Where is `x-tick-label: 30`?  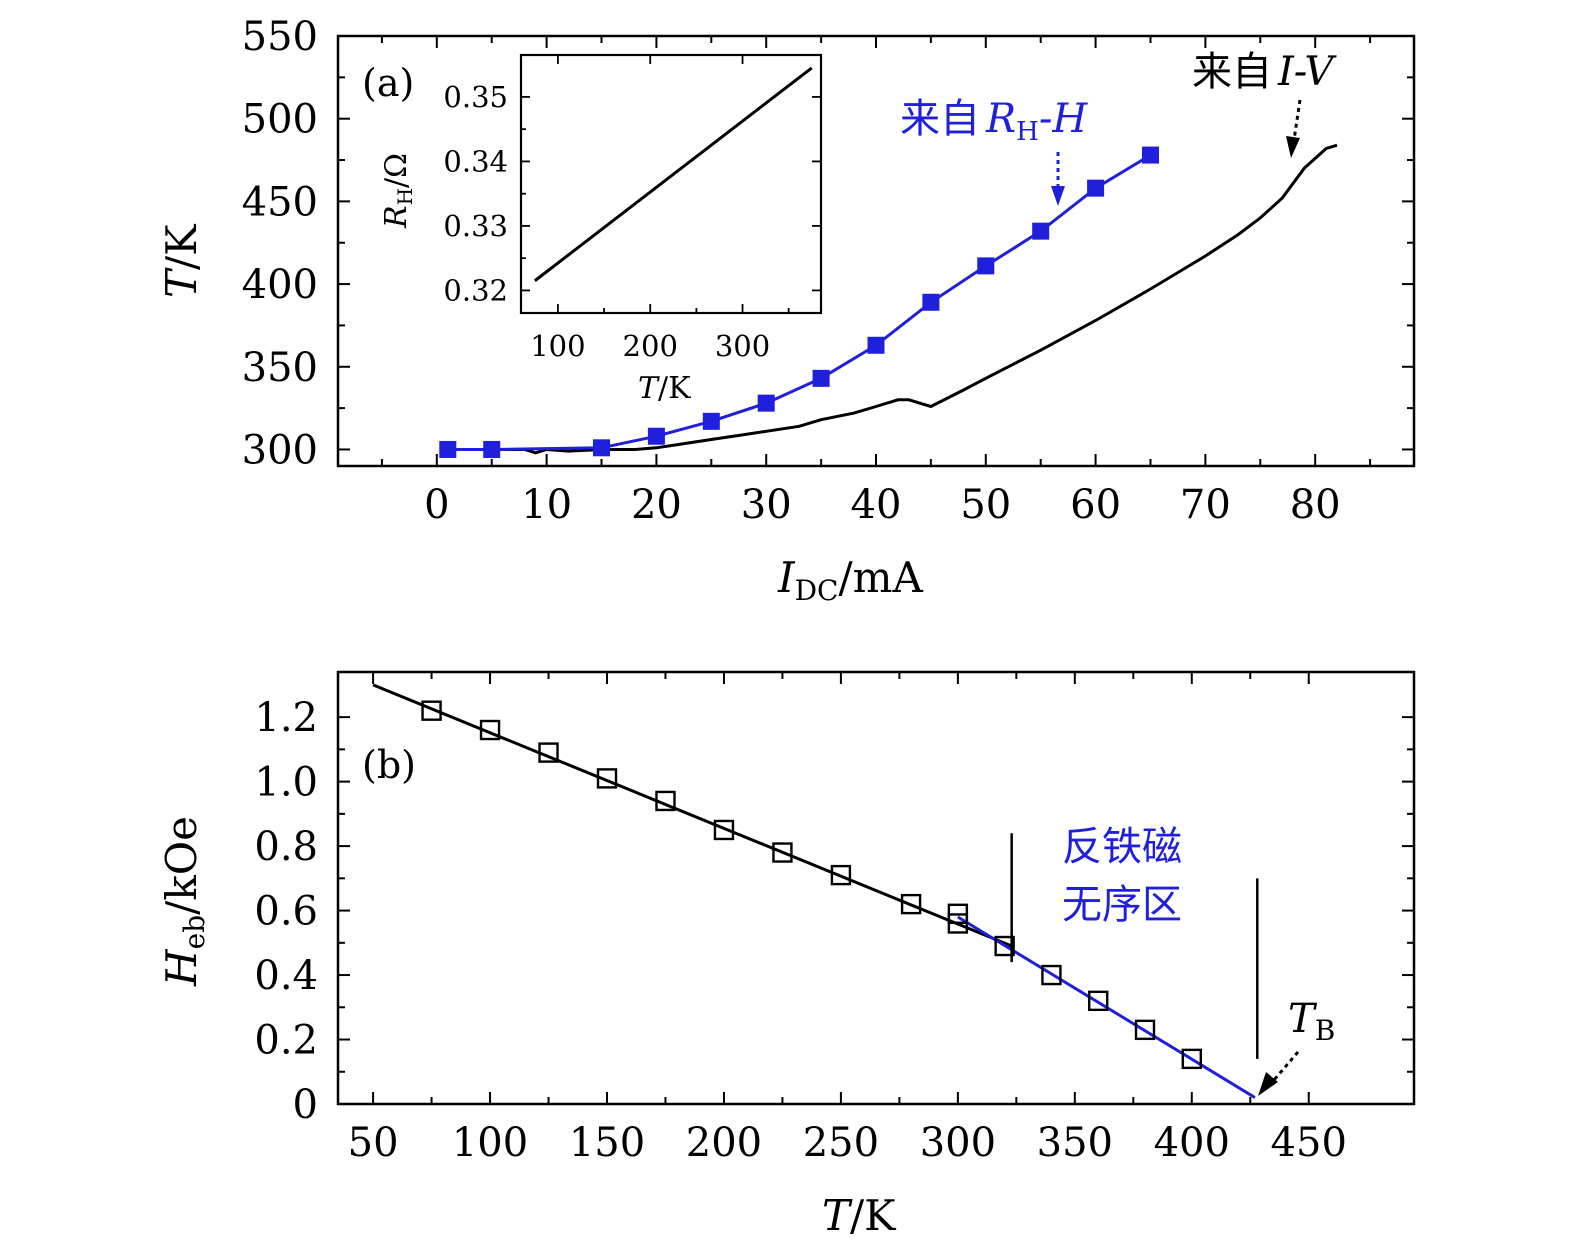
x-tick-label: 30 is located at coordinates (766, 505).